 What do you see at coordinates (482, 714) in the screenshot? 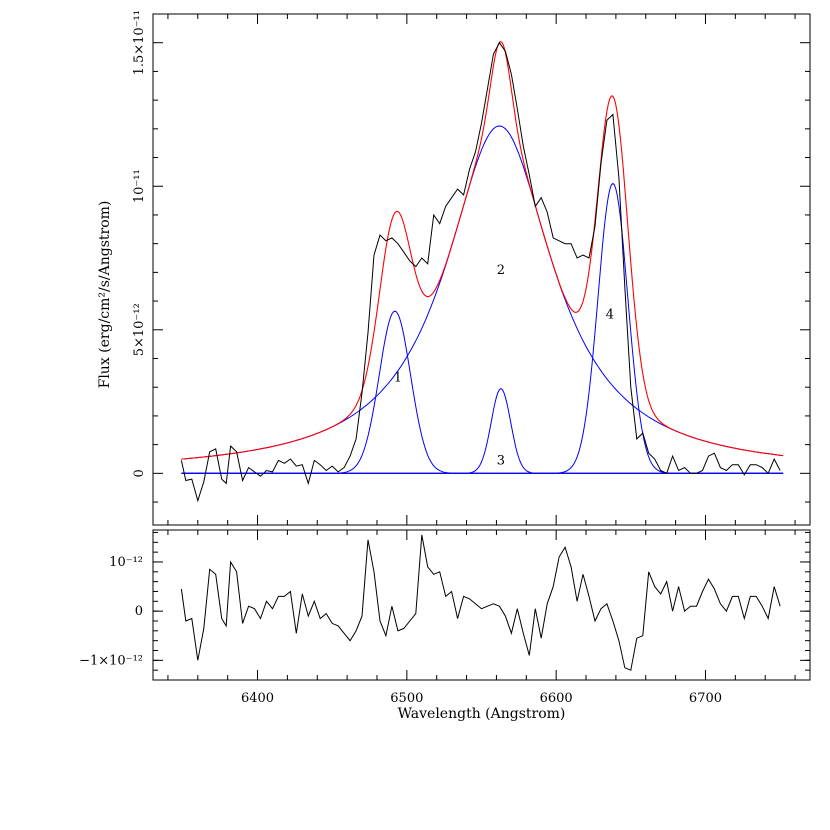
I see `x-axis-label: Wavelength (Angstrom)` at bounding box center [482, 714].